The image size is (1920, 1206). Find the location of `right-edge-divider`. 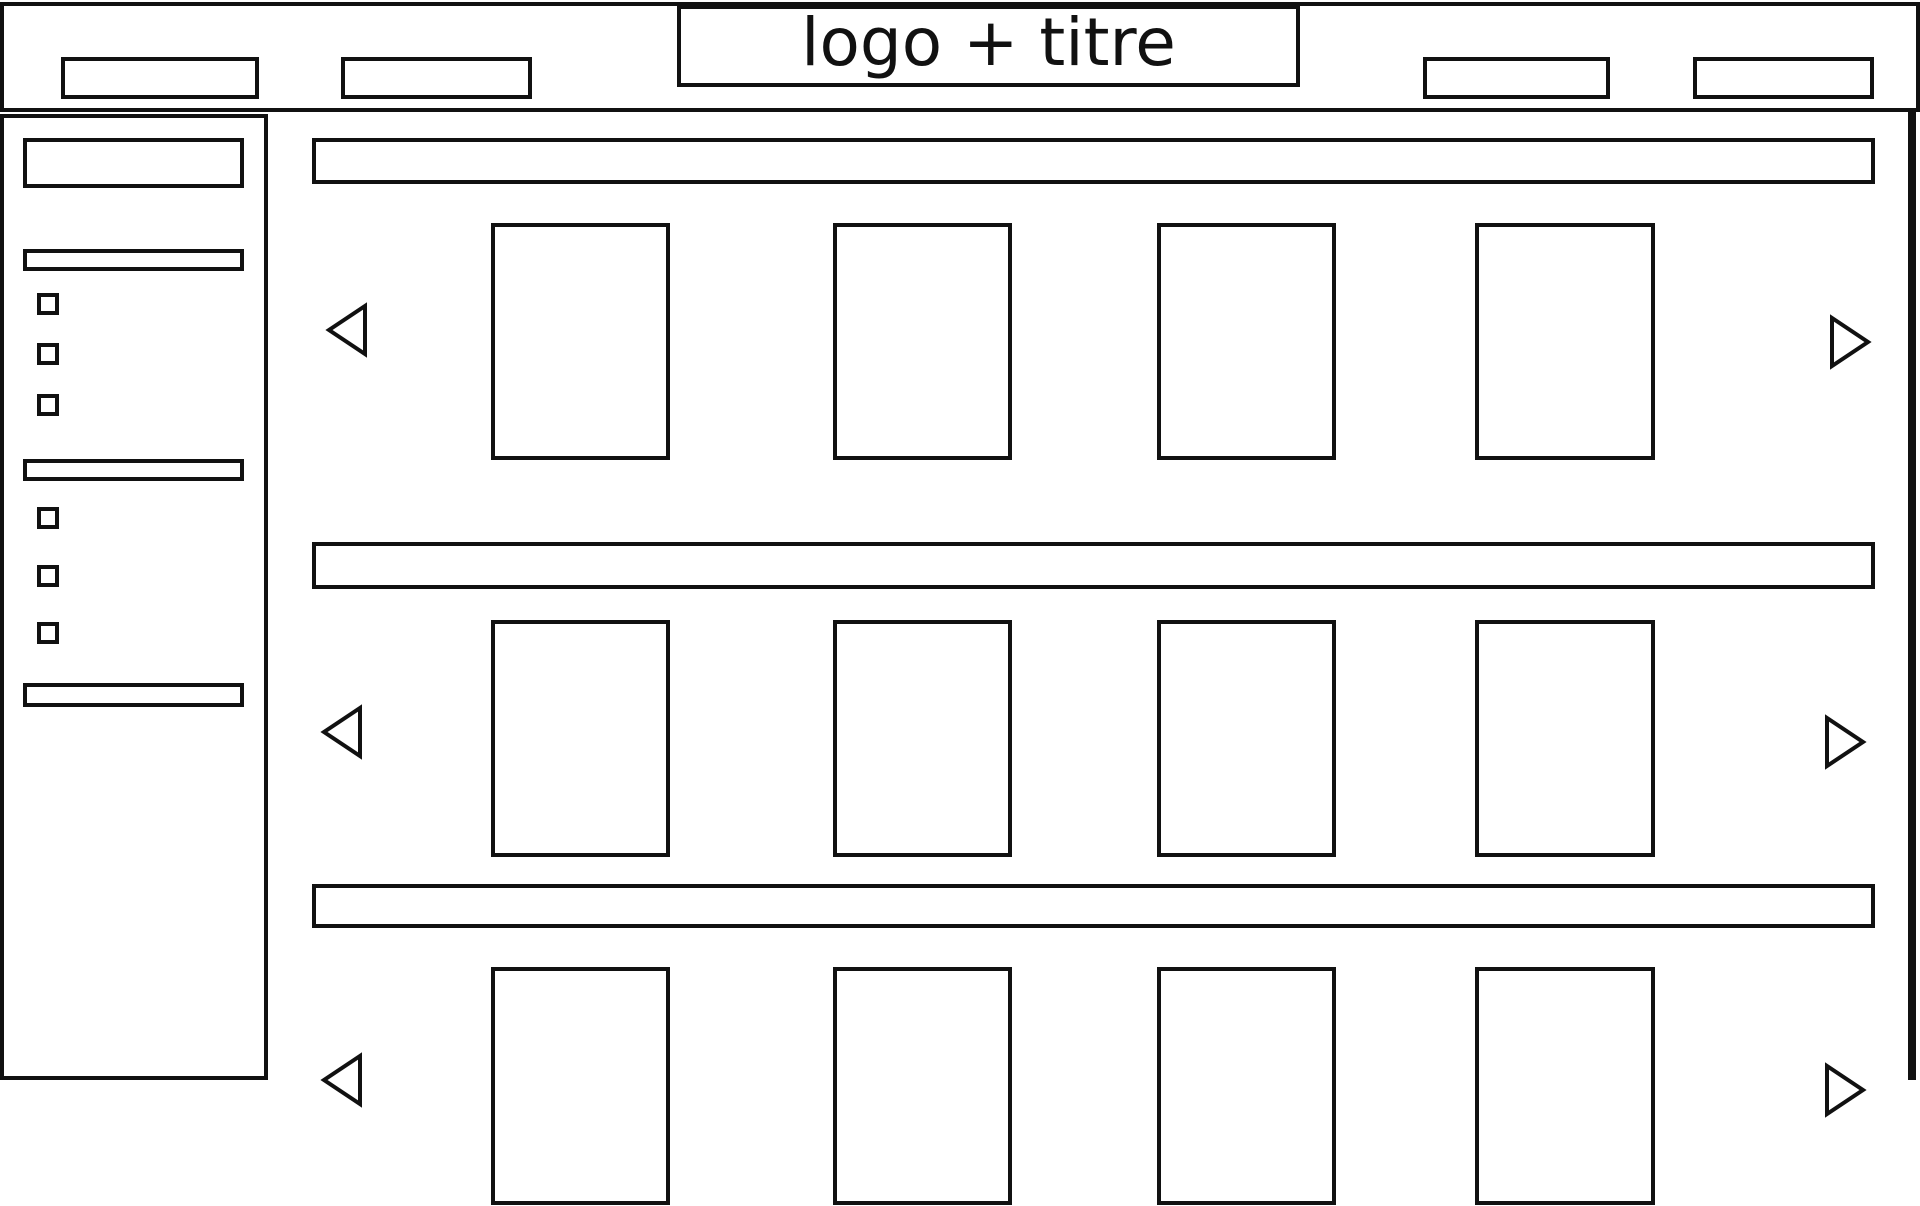

right-edge-divider is located at coordinates (1912, 596).